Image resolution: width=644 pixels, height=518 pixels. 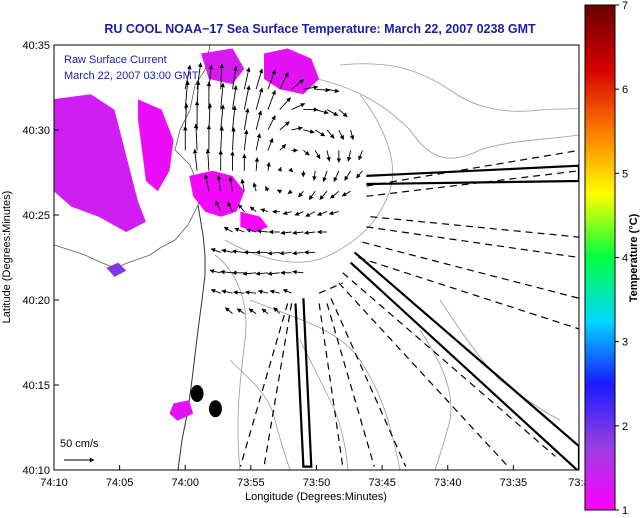 I want to click on scale-label: 50 cm/s, so click(x=79, y=444).